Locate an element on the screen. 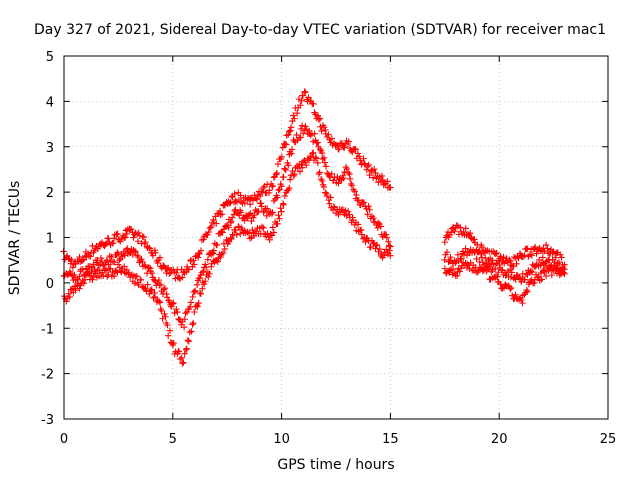 The image size is (640, 480). x-tick-label: 10 is located at coordinates (281, 439).